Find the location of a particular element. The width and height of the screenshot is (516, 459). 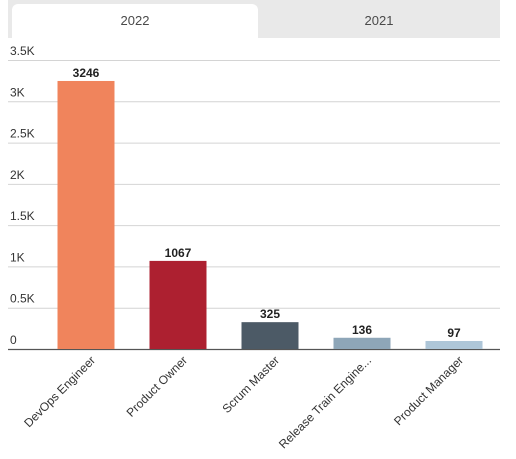

data-label: 97 is located at coordinates (454, 333).